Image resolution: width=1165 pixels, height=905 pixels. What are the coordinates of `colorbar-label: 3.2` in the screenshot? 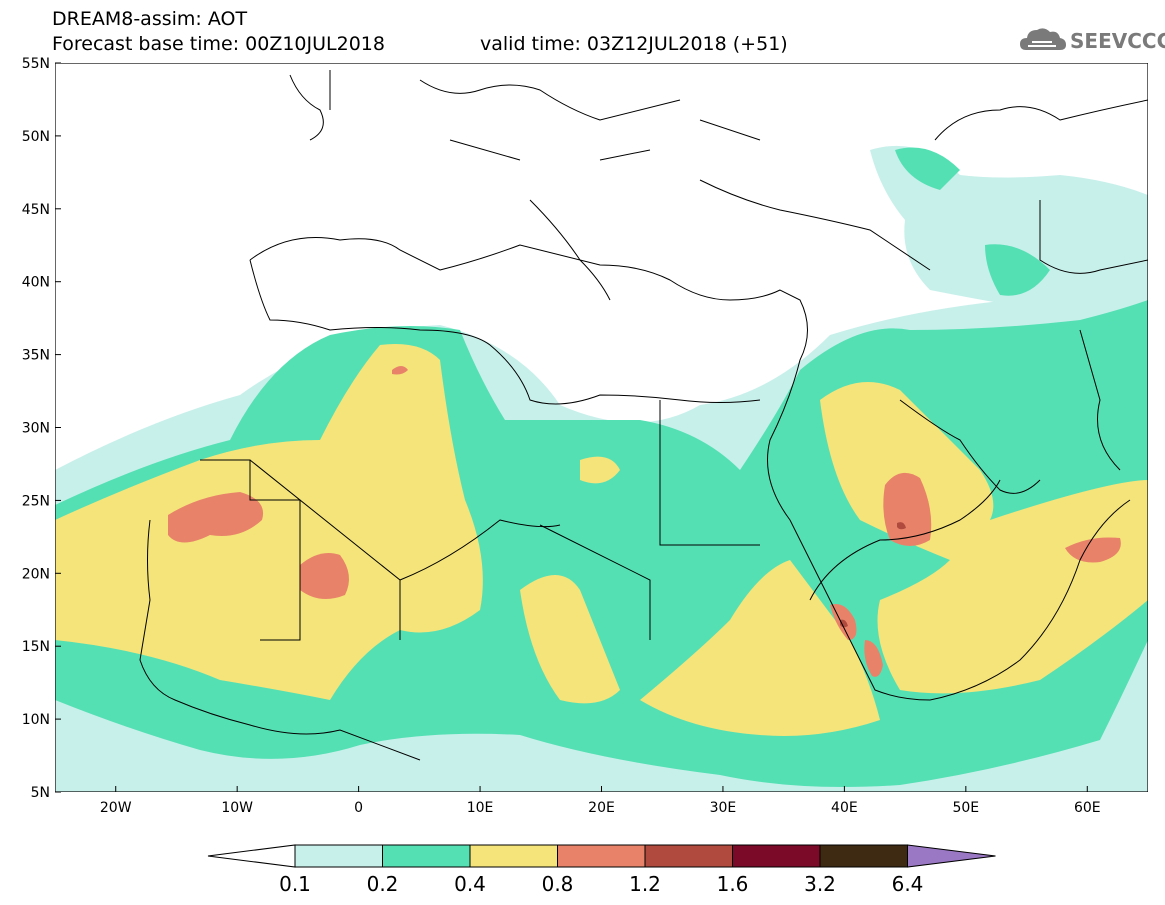 It's located at (820, 884).